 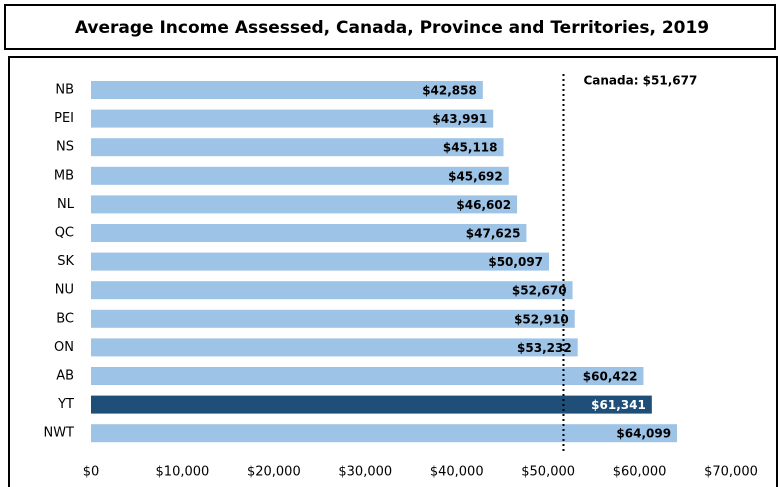 I want to click on value-label: $61,341, so click(x=618, y=405).